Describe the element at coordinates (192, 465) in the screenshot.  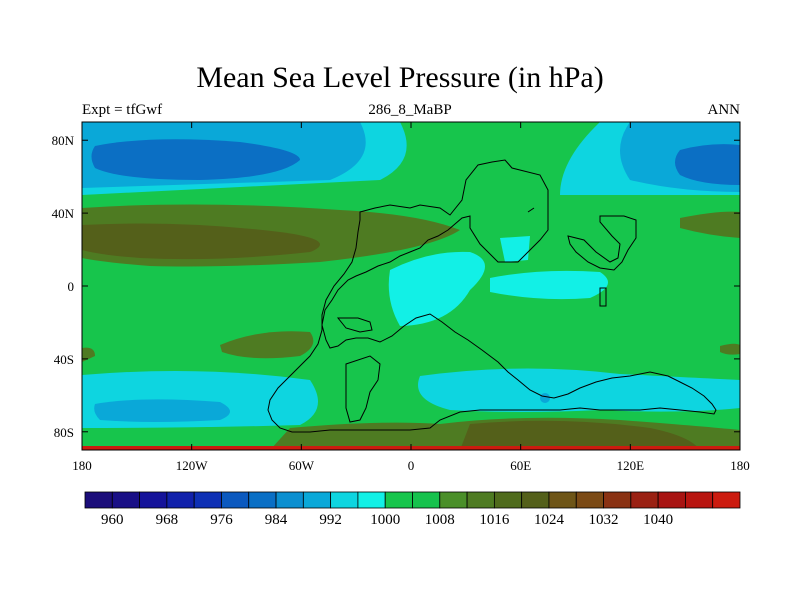
I see `x-tick-label: 120W` at that location.